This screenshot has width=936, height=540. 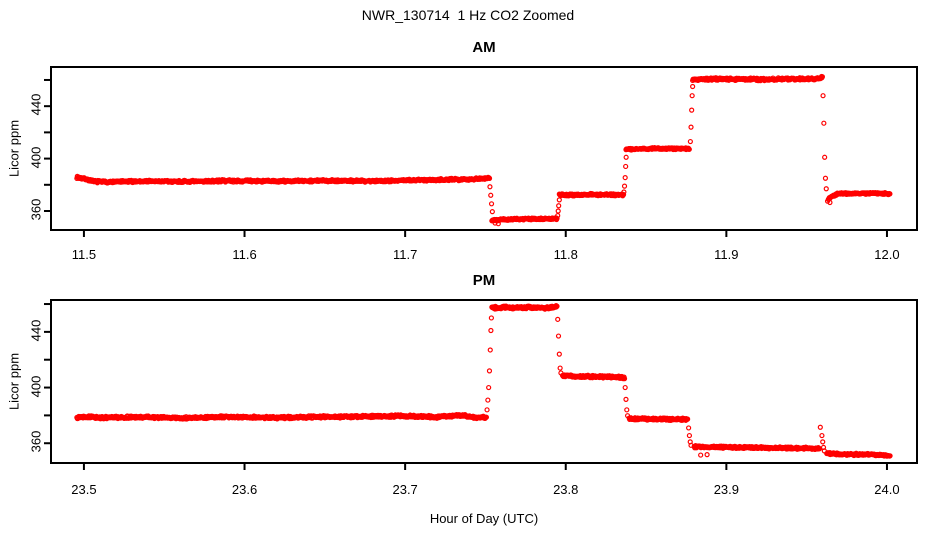 What do you see at coordinates (484, 47) in the screenshot?
I see `am-panel-title: AM` at bounding box center [484, 47].